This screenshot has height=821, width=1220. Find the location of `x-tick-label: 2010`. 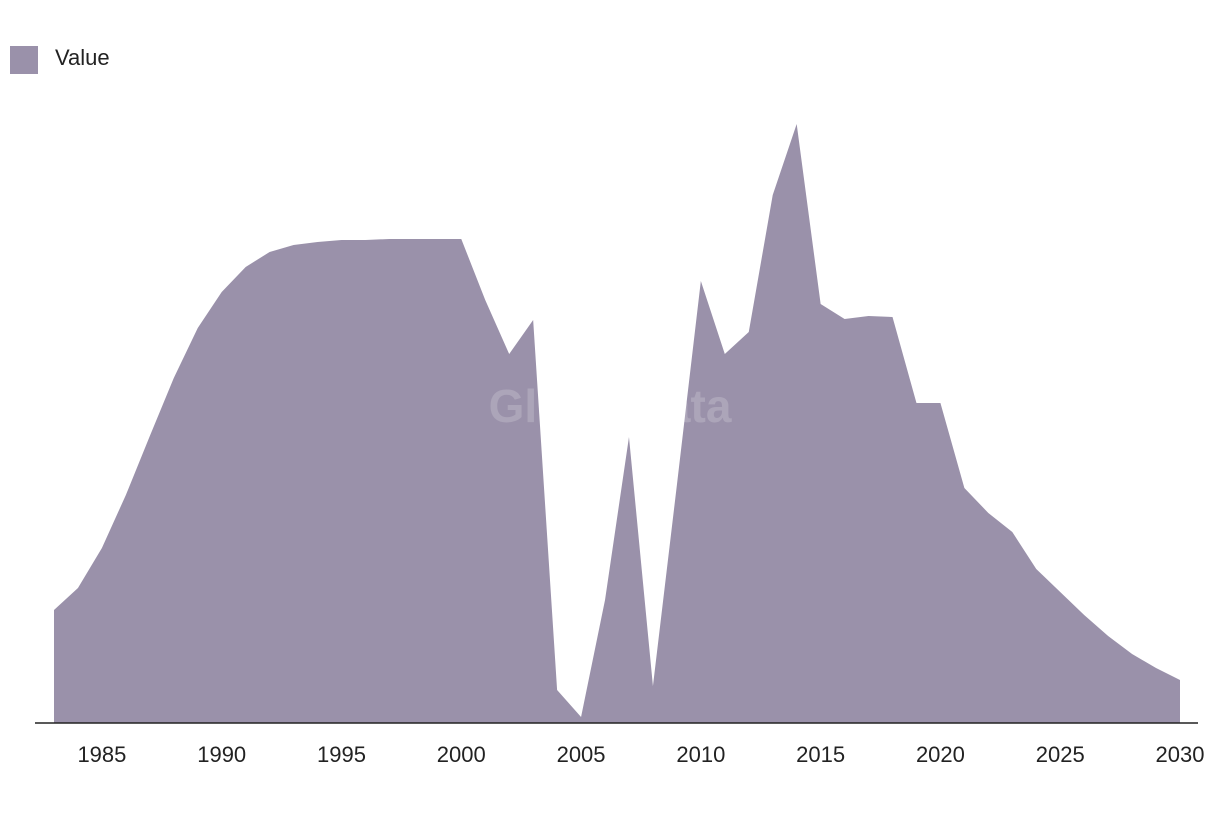

x-tick-label: 2010 is located at coordinates (700, 754).